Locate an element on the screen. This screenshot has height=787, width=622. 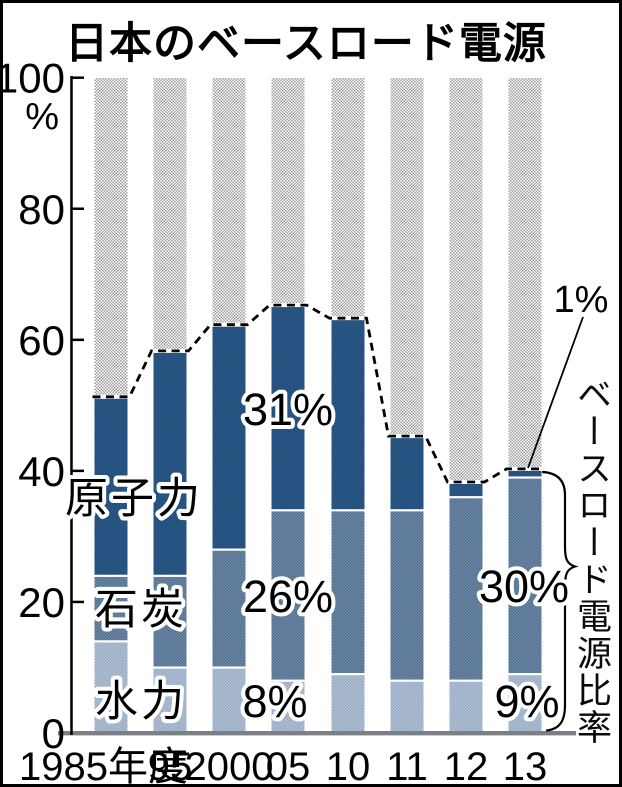
bar-11-nonbaseload-hatch is located at coordinates (407, 256).